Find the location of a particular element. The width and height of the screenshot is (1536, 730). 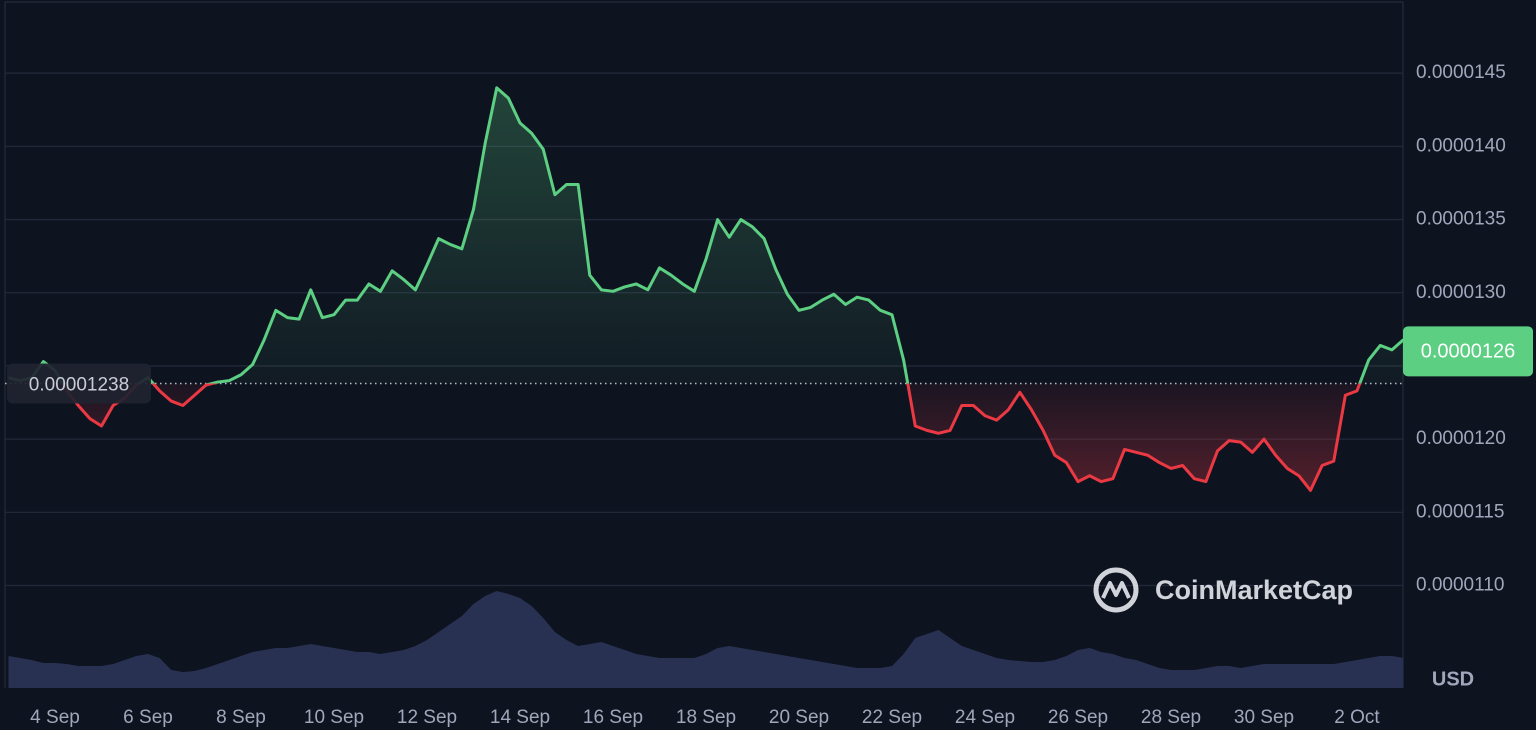

x-tick-label: 8 Sep is located at coordinates (241, 717).